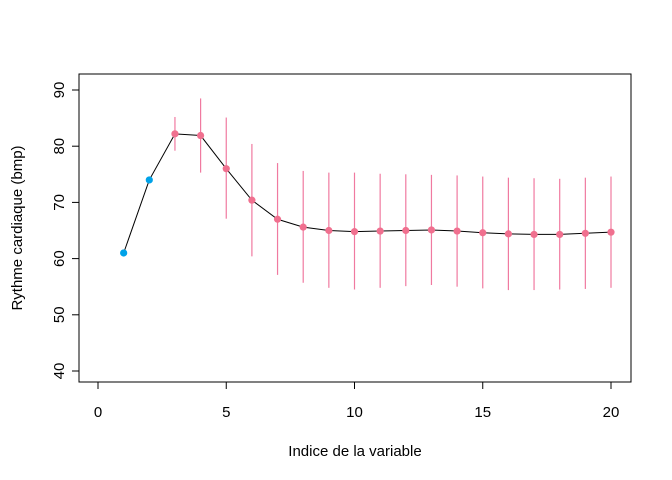 Image resolution: width=672 pixels, height=480 pixels. Describe the element at coordinates (357, 401) in the screenshot. I see `x-axis: 0 5 10 15 20` at that location.